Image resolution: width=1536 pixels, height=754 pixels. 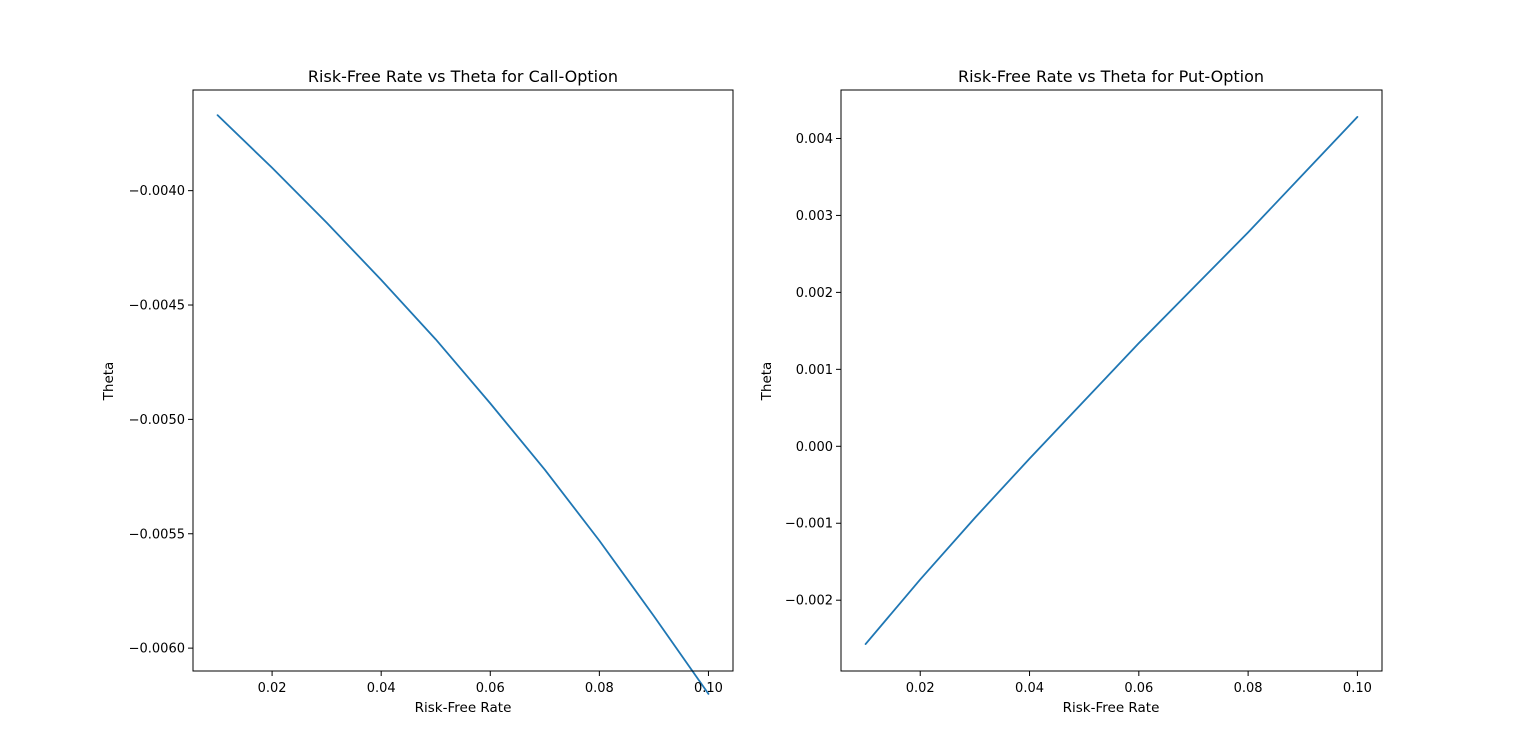 I want to click on x-tick-label-put: 0.06, so click(x=1138, y=688).